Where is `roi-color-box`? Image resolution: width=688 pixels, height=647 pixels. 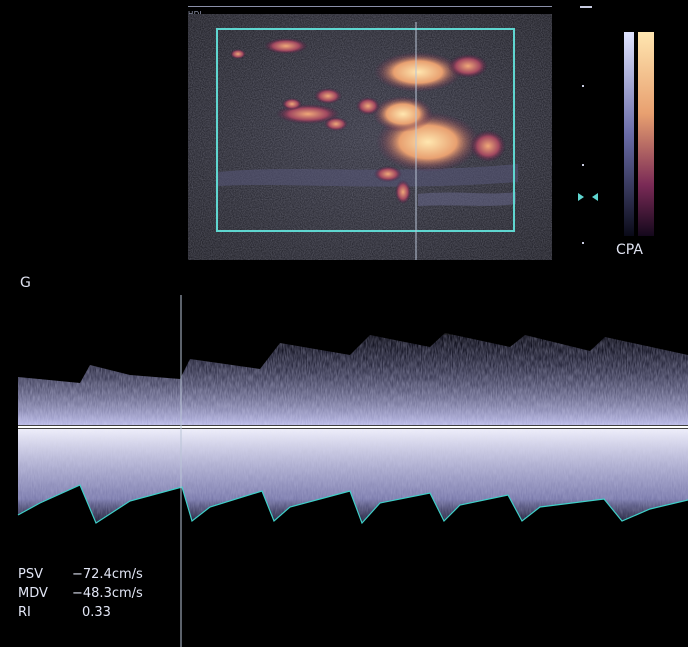 roi-color-box is located at coordinates (365, 130).